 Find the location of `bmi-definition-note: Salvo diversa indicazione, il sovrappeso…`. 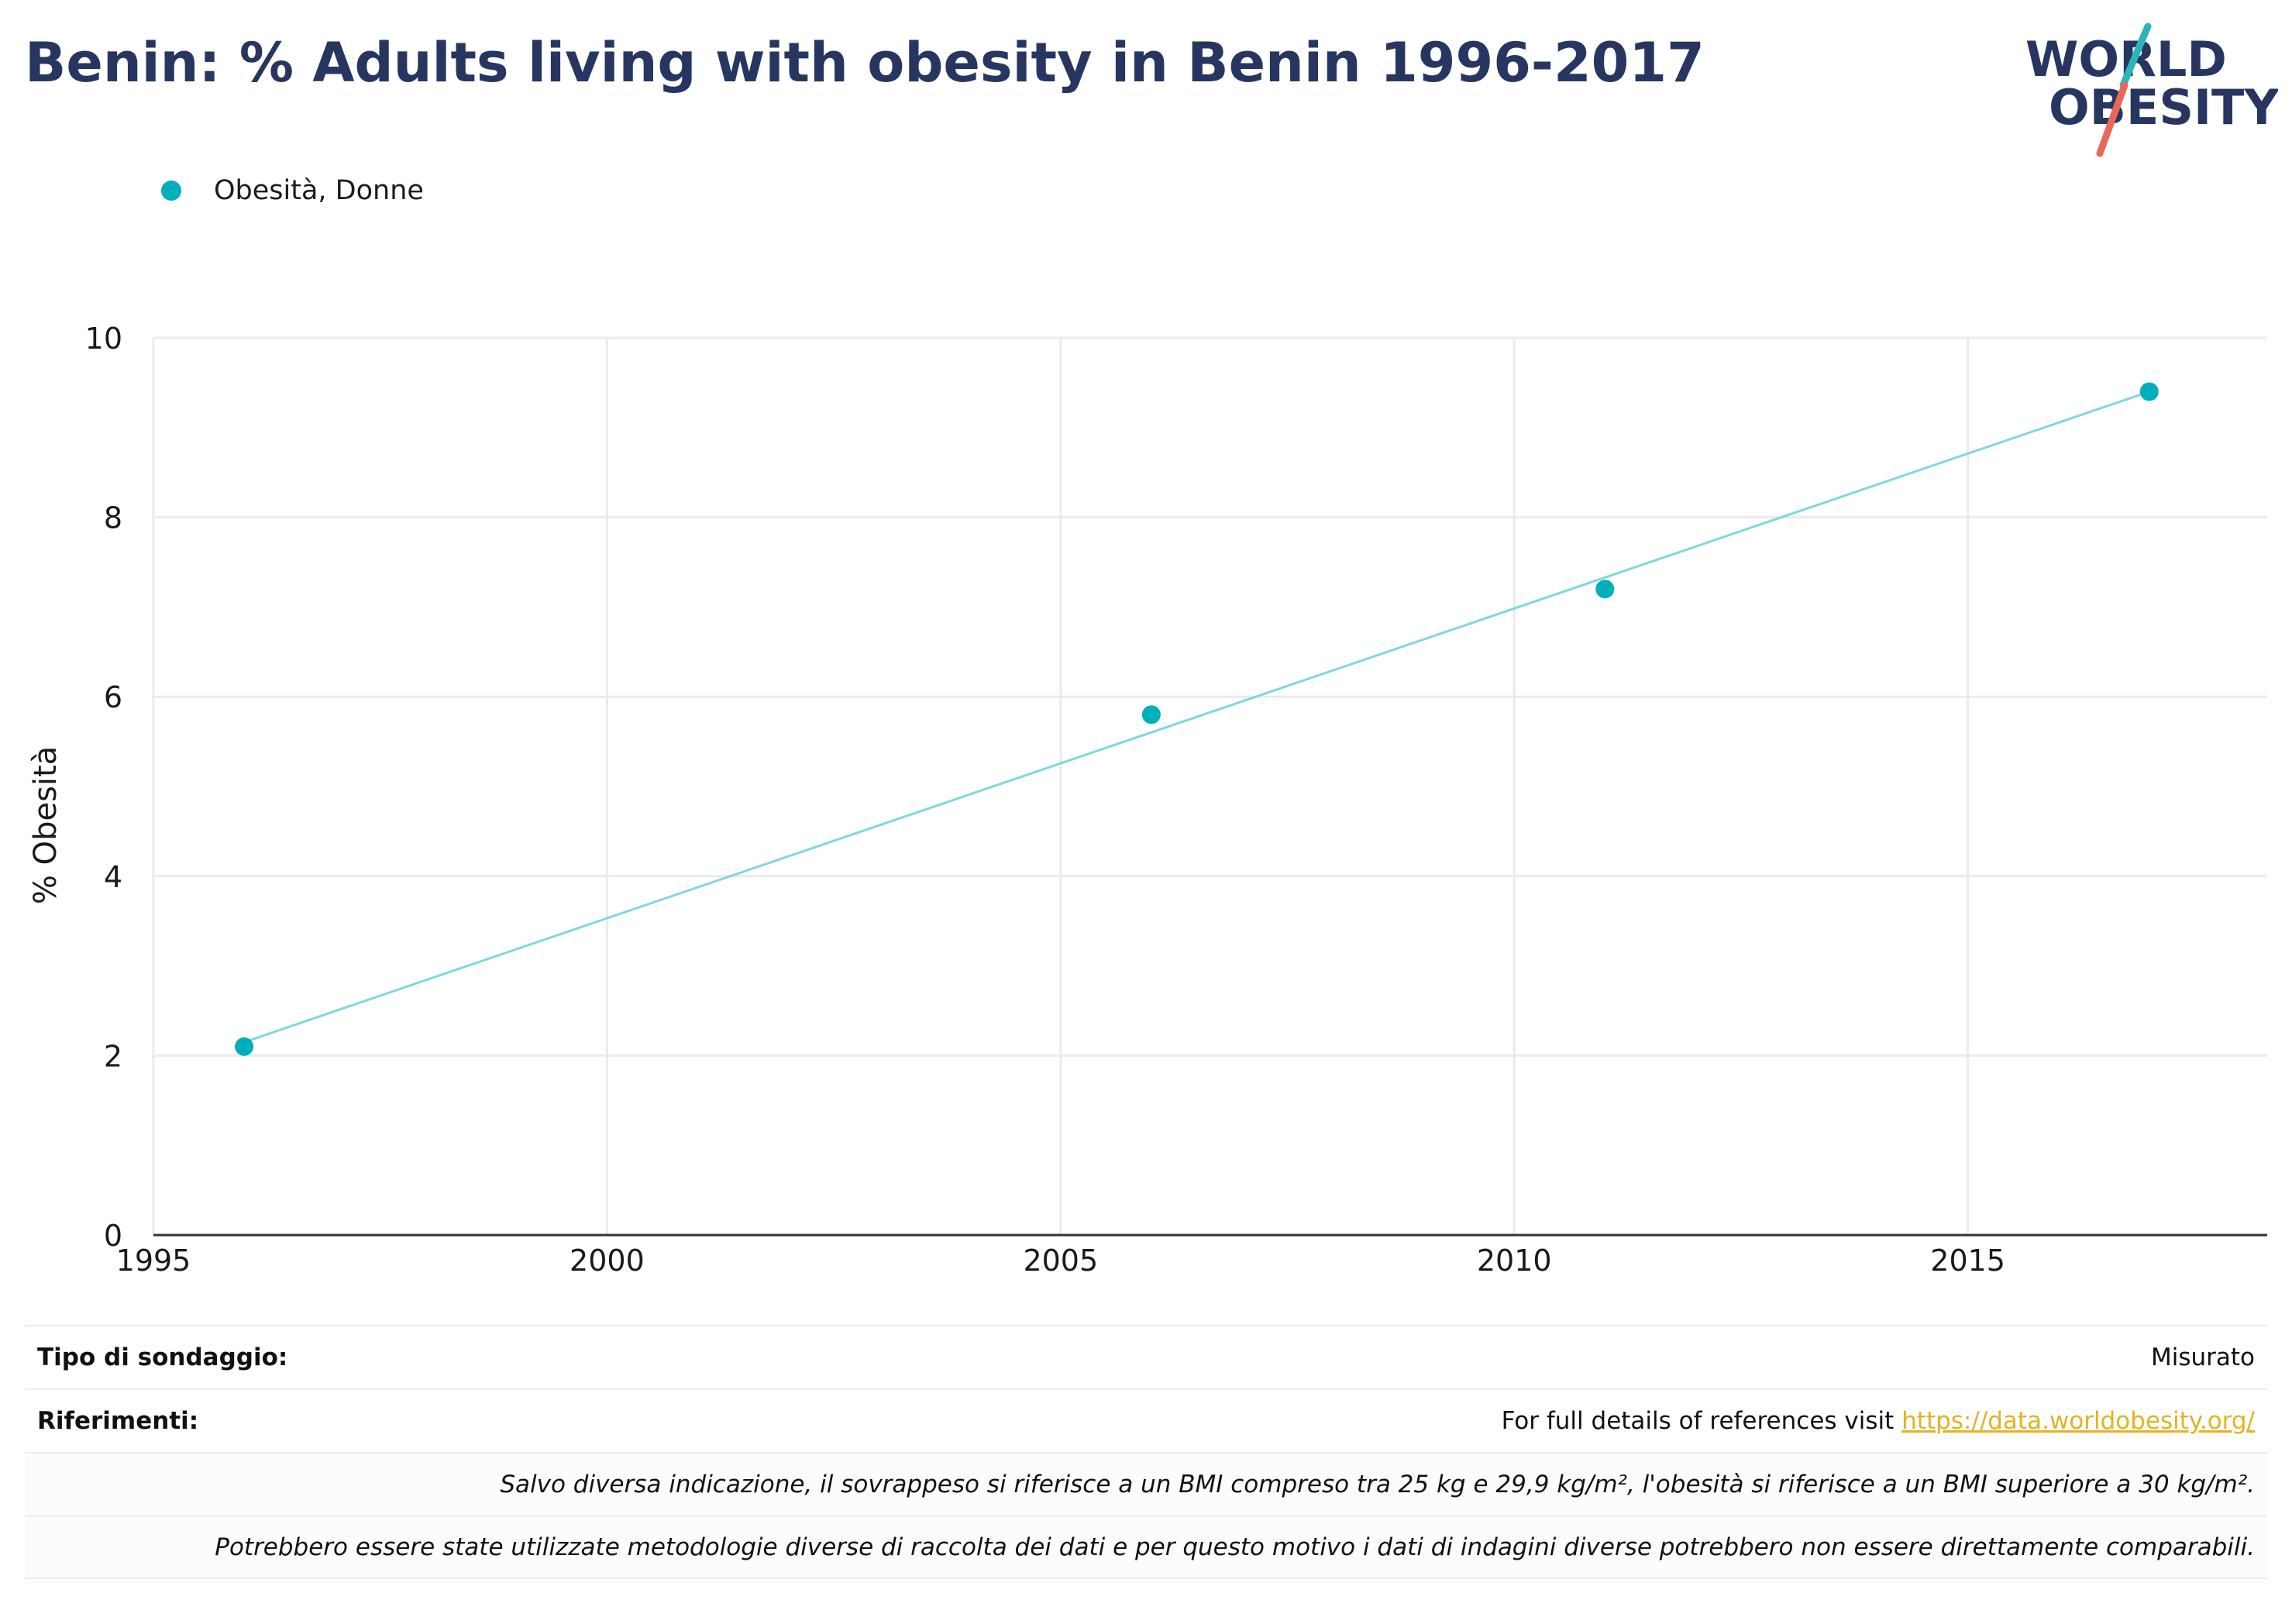

bmi-definition-note: Salvo diversa indicazione, il sovrappeso… is located at coordinates (1377, 1484).